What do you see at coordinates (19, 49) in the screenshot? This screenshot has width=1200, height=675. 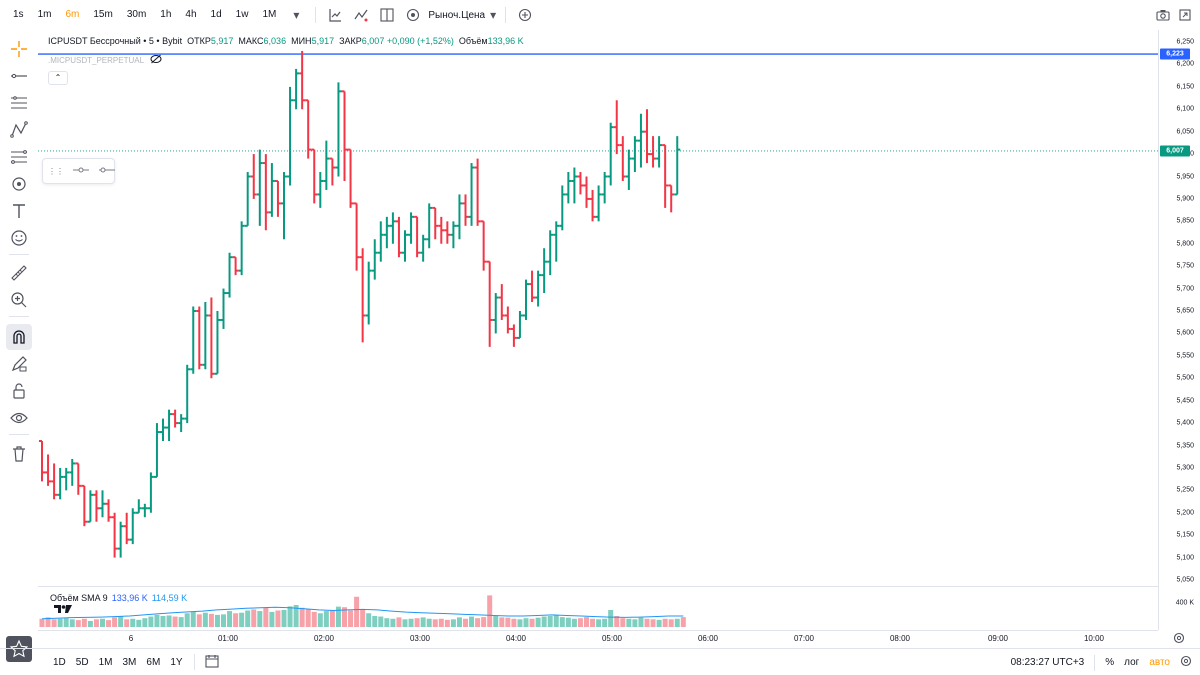 I see `crosshair-icon` at bounding box center [19, 49].